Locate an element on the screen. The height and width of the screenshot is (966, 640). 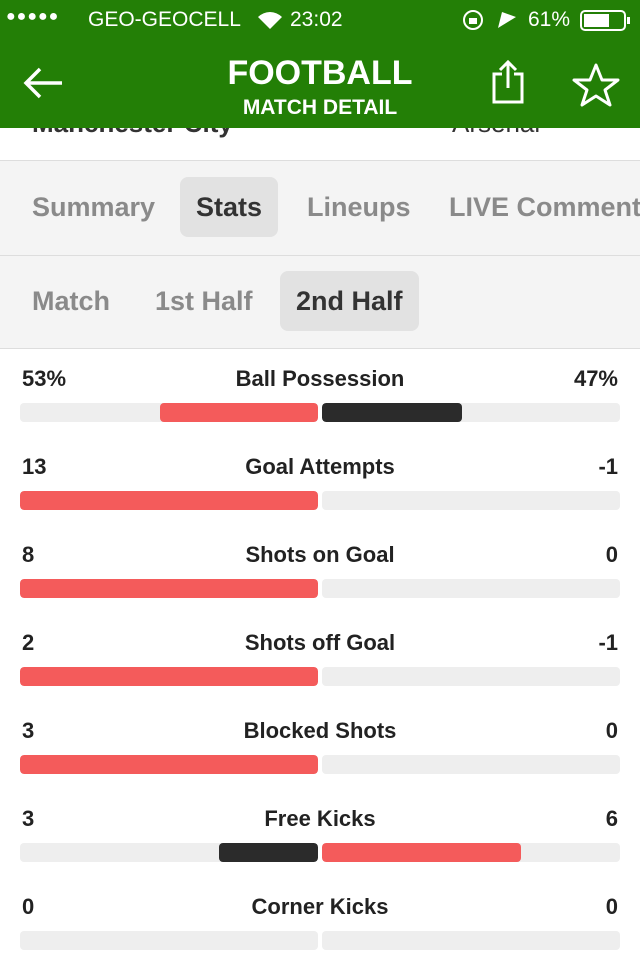
home-value: 0 is located at coordinates (28, 906).